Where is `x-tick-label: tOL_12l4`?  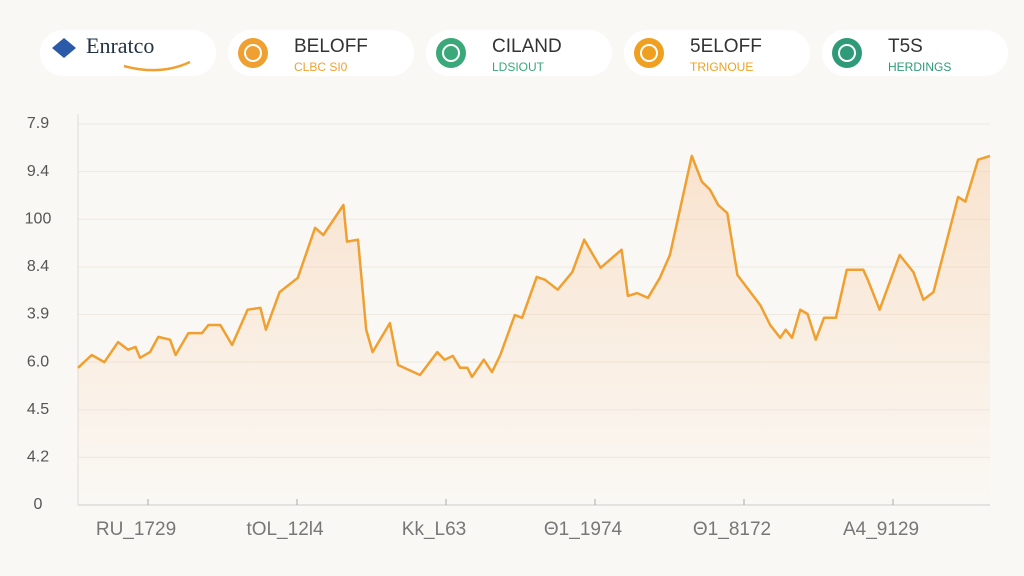
x-tick-label: tOL_12l4 is located at coordinates (285, 529).